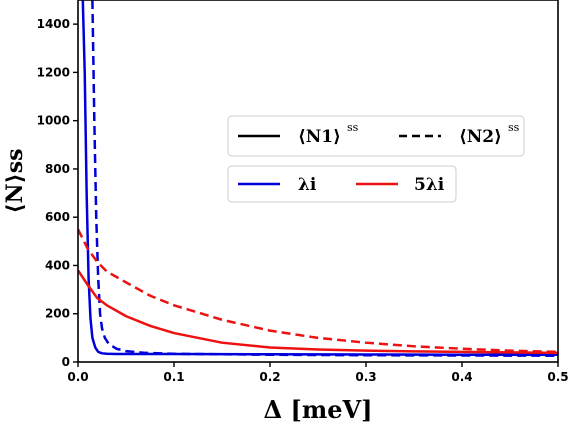 The width and height of the screenshot is (568, 433). What do you see at coordinates (57, 217) in the screenshot?
I see `y-tick-label-3: 600` at bounding box center [57, 217].